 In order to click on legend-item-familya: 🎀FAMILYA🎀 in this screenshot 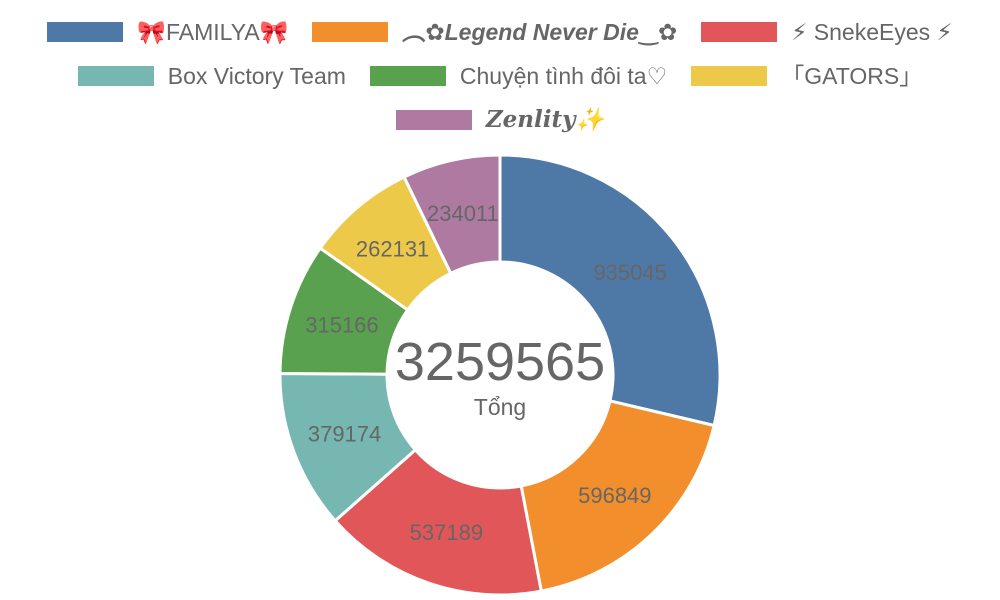, I will do `click(167, 32)`.